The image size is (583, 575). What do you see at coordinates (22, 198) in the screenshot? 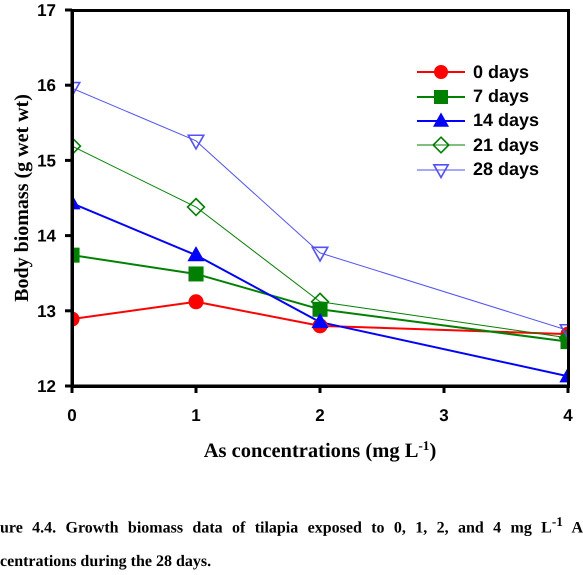
I see `y-axis-title: Body biomass (g wet wt)` at bounding box center [22, 198].